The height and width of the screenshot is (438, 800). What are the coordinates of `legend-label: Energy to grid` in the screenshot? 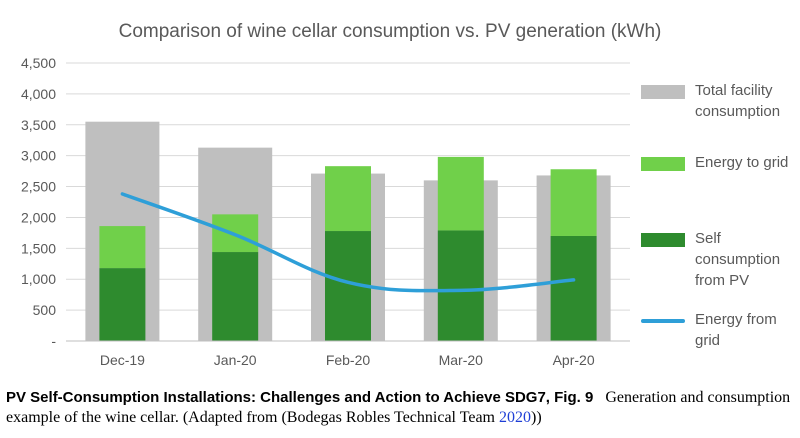 It's located at (742, 162).